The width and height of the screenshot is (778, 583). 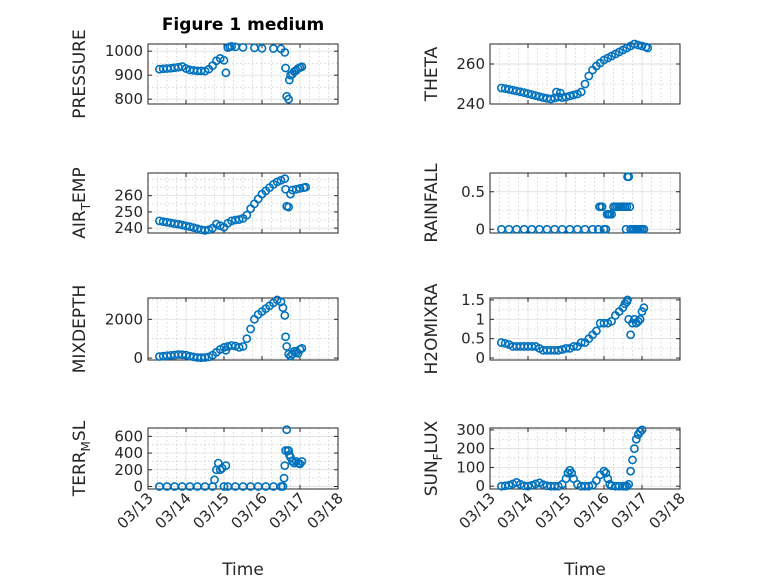 I want to click on y-tick-label: 250, so click(x=128, y=212).